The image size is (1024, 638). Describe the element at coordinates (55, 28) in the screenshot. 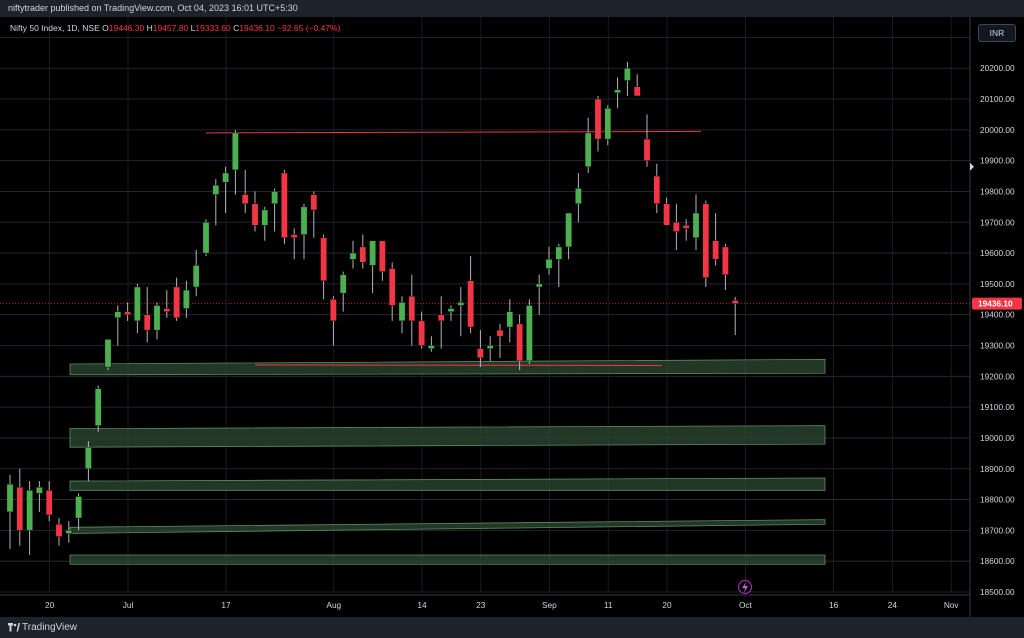

I see `symbol-label: Nifty 50 Index, 1D, NSE` at that location.